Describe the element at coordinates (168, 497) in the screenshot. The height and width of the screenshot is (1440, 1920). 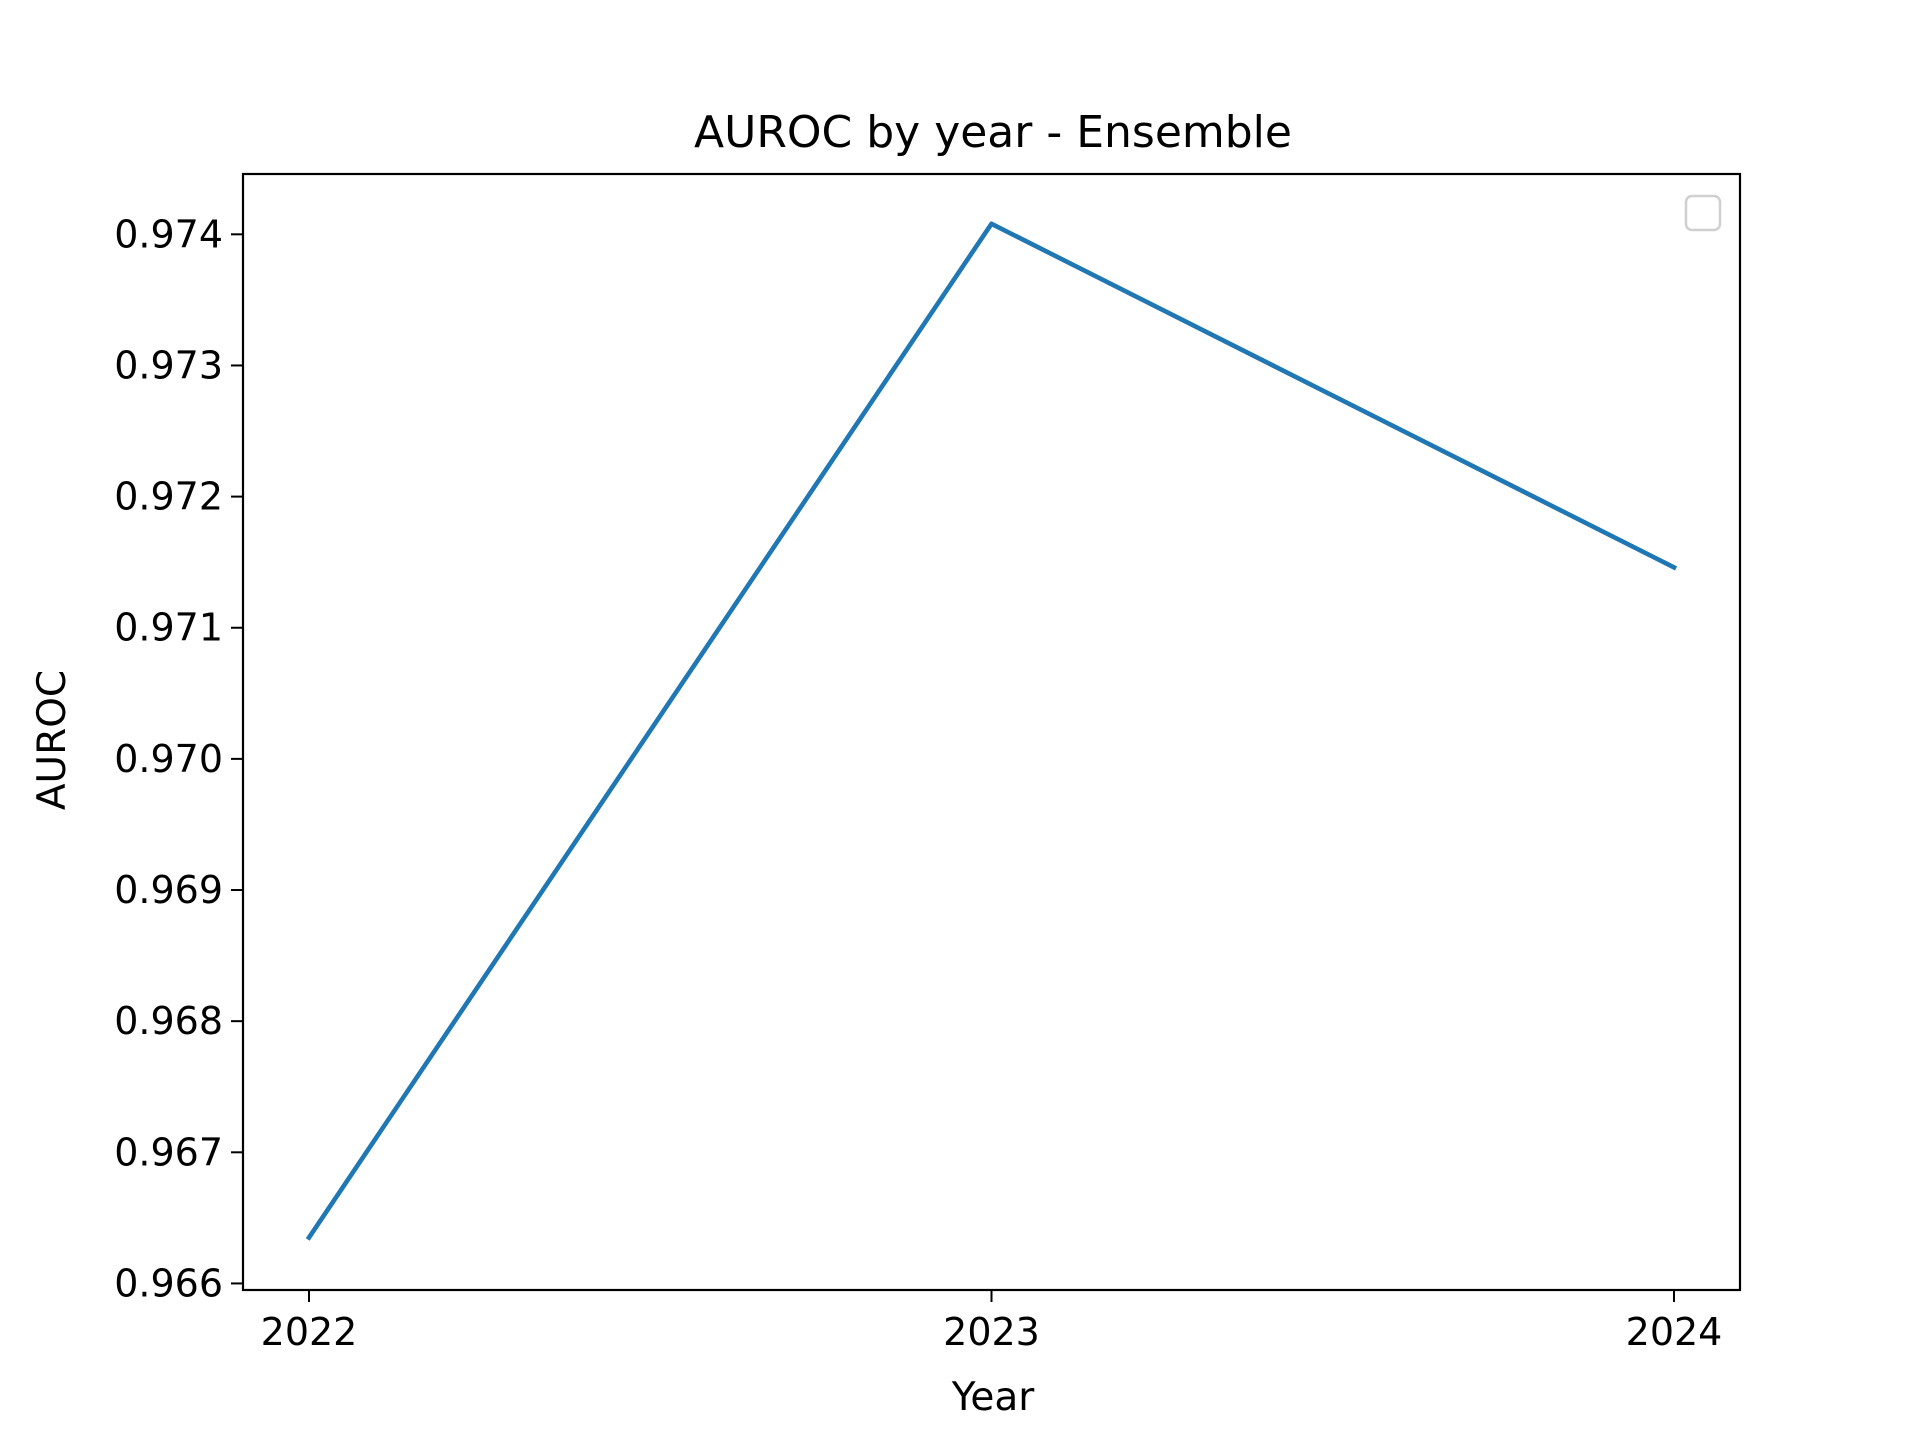
I see `y-tick-label: 0.972` at that location.